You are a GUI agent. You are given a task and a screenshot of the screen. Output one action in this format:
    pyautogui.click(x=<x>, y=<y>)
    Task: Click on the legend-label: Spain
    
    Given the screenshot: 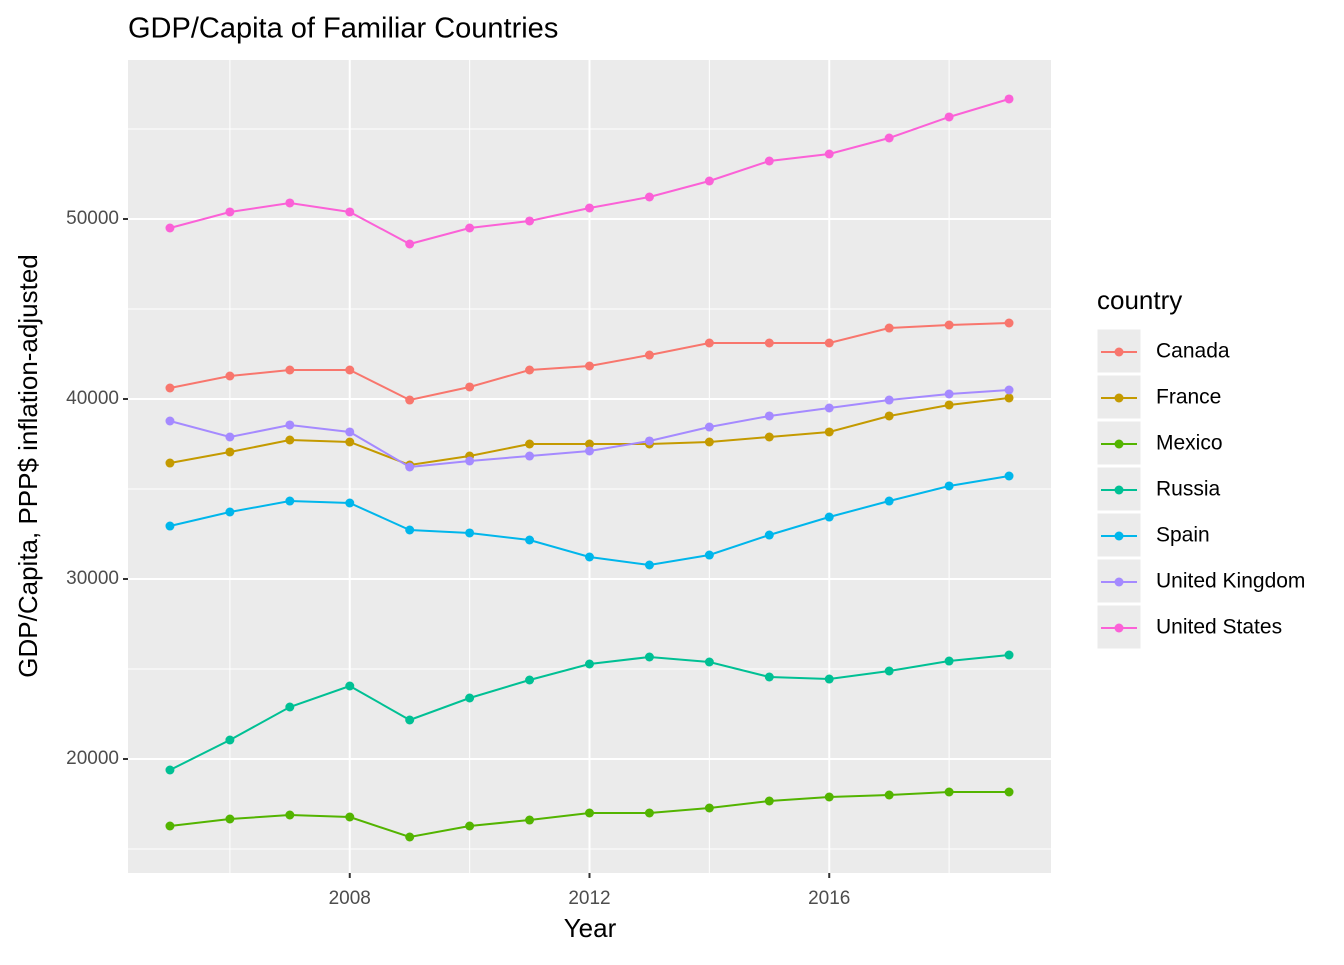 What is the action you would take?
    pyautogui.click(x=1183, y=535)
    